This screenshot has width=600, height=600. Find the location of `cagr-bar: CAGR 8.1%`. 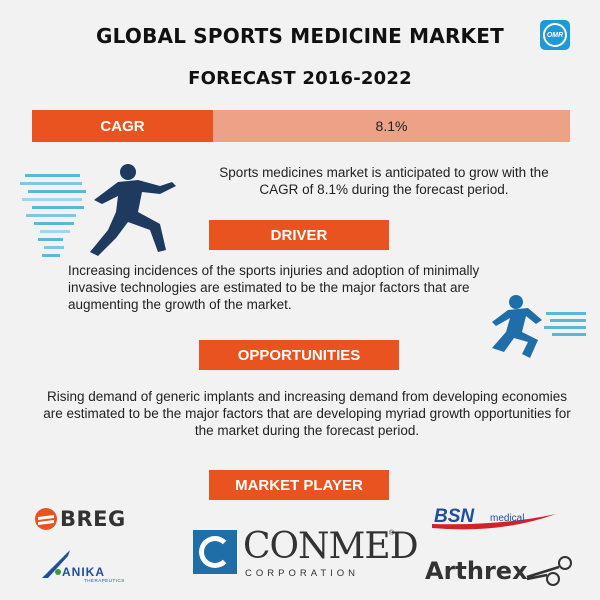

cagr-bar: CAGR 8.1% is located at coordinates (301, 126).